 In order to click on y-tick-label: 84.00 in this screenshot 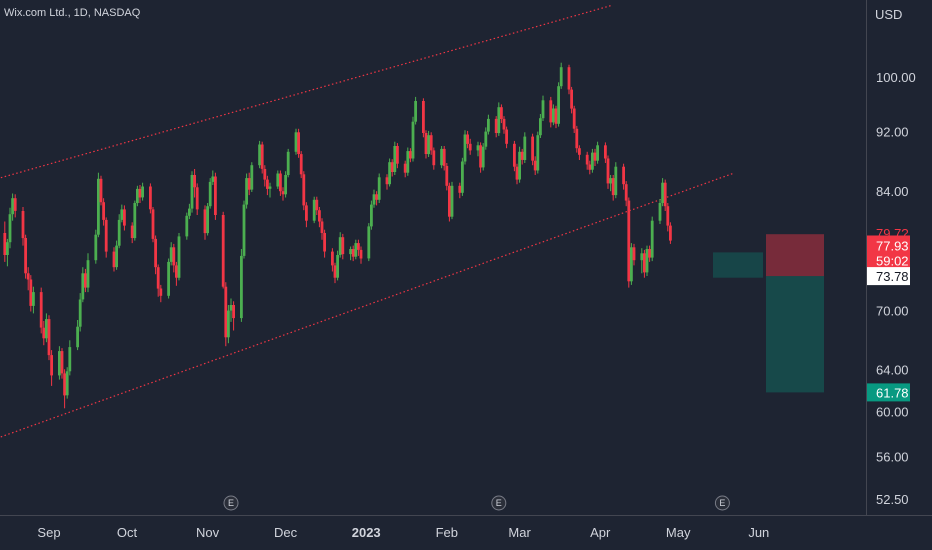, I will do `click(892, 191)`.